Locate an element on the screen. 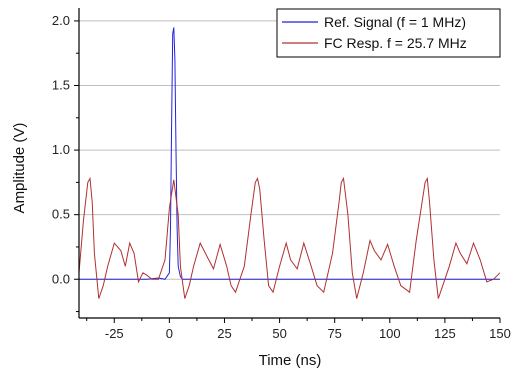  x-tick-label: -25 is located at coordinates (114, 333).